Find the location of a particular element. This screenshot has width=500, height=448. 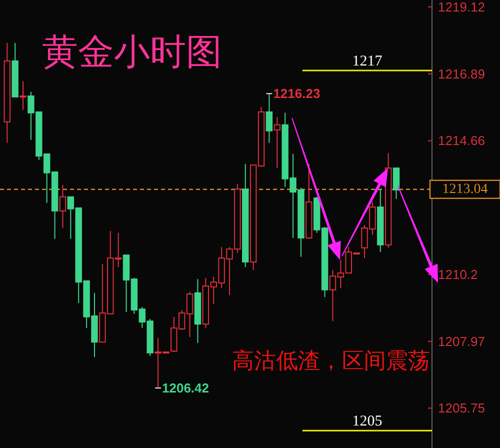

y-tick-label: 1216.89 is located at coordinates (461, 74).